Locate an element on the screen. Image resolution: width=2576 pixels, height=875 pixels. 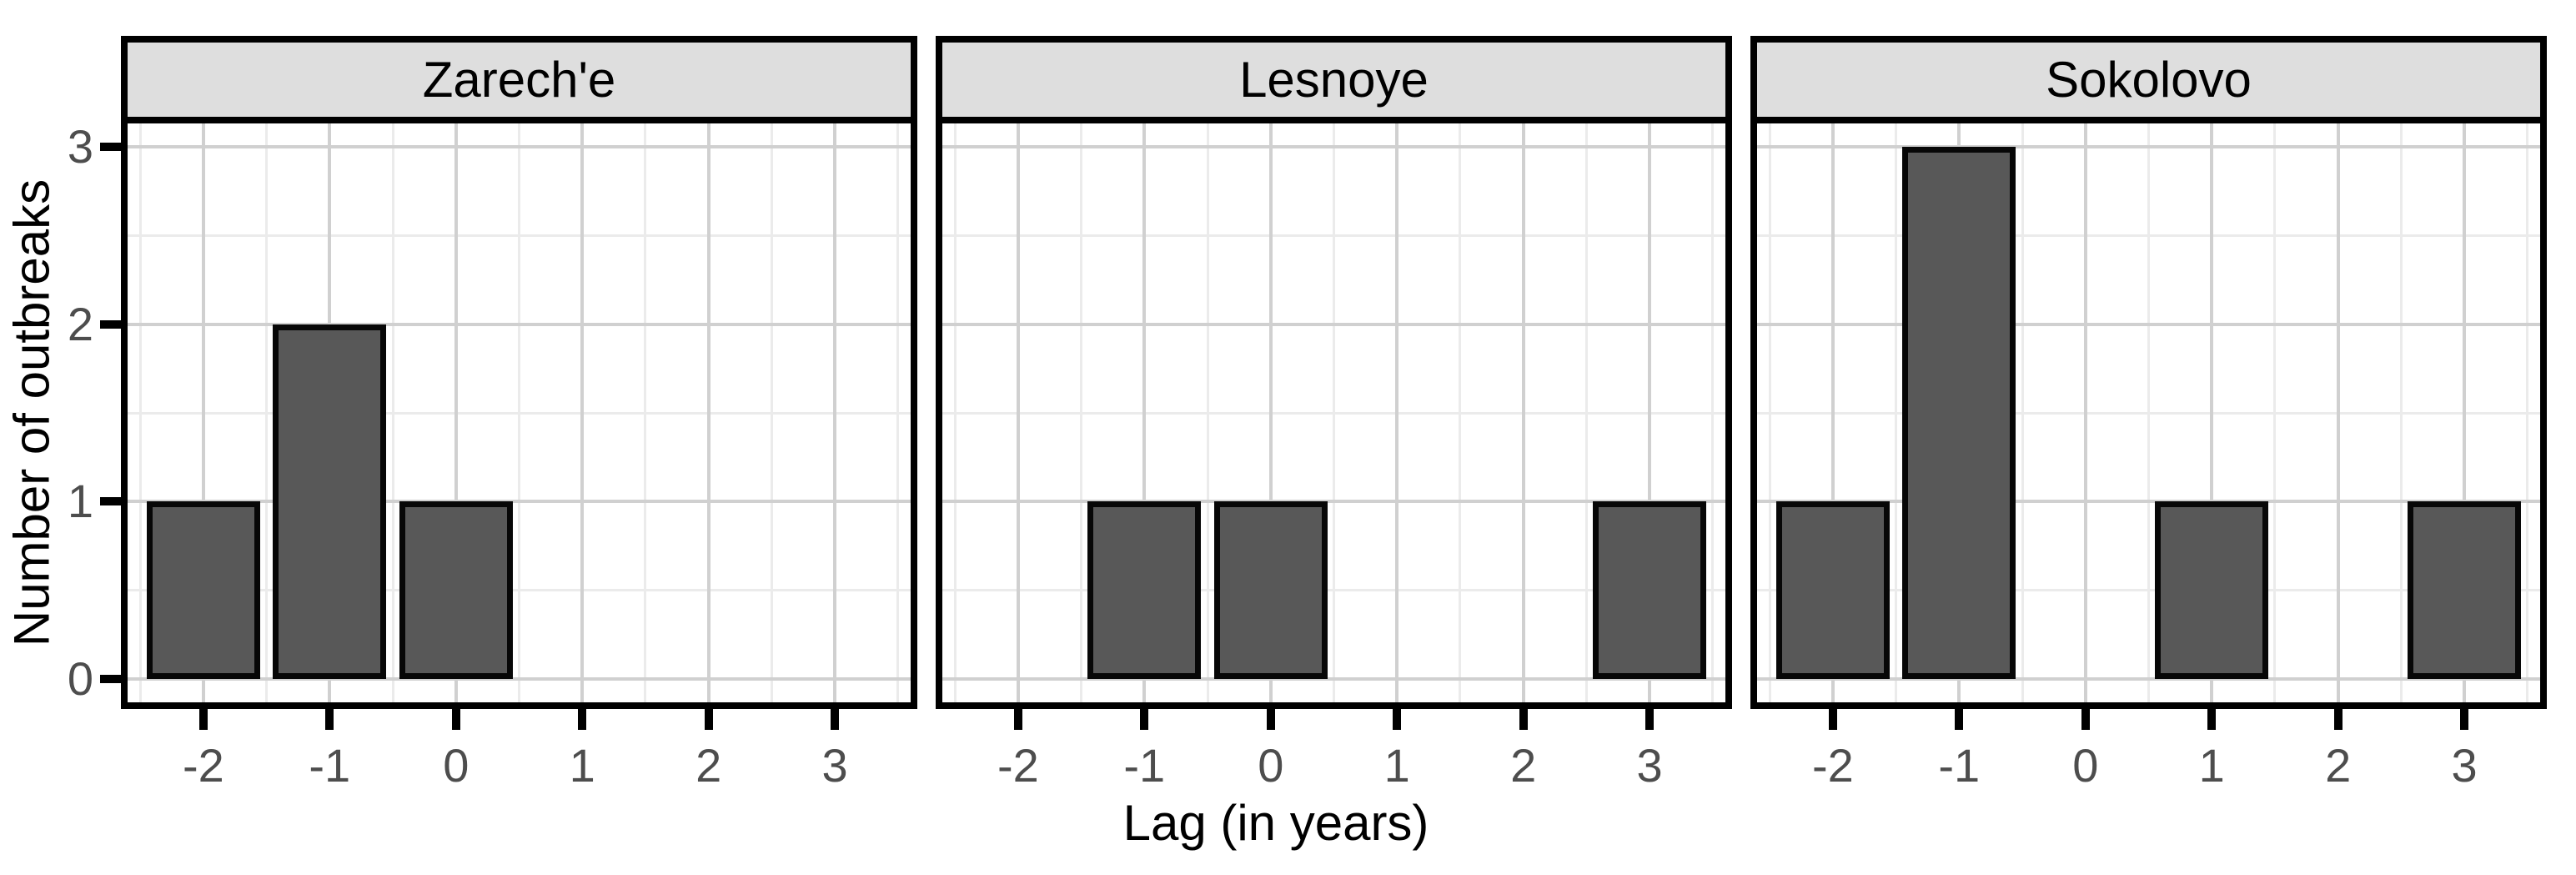
y-axis-tick-label: 0 is located at coordinates (80, 679).